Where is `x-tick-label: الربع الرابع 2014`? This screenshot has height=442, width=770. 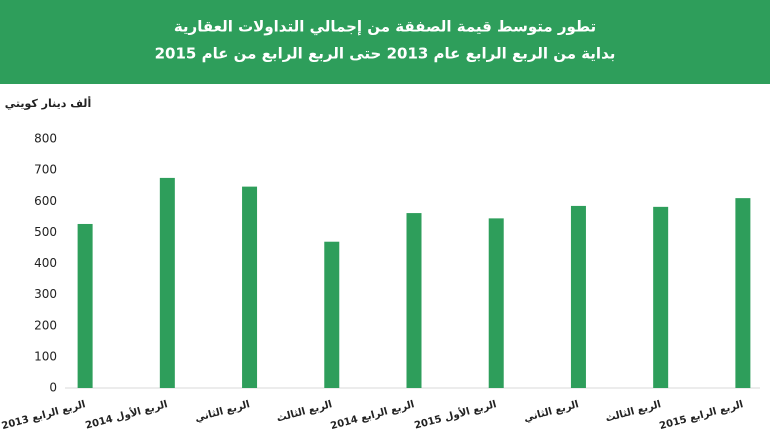
x-tick-label: الربع الرابع 2014 is located at coordinates (372, 415).